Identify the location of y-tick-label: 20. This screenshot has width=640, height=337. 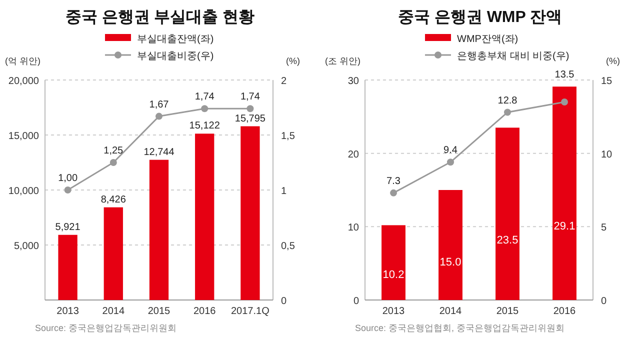
(354, 154).